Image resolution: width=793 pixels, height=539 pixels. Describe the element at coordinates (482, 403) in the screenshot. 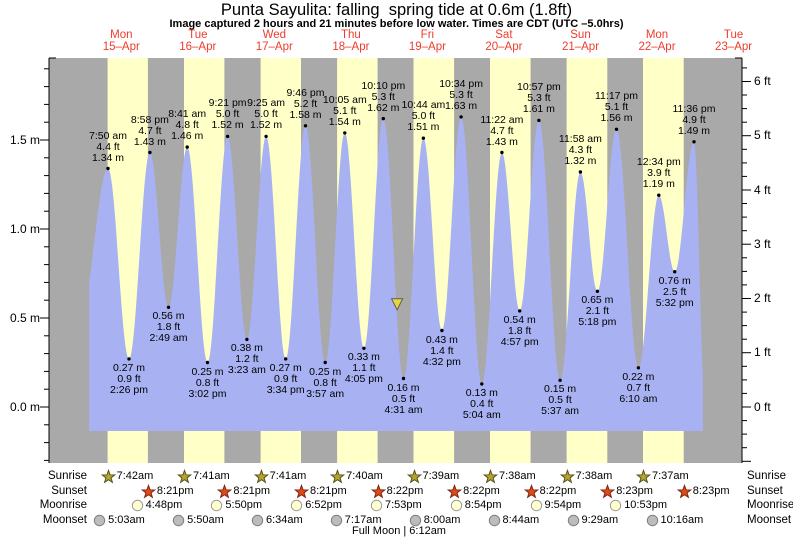

I see `tide-label-line: 0.4 ft` at that location.